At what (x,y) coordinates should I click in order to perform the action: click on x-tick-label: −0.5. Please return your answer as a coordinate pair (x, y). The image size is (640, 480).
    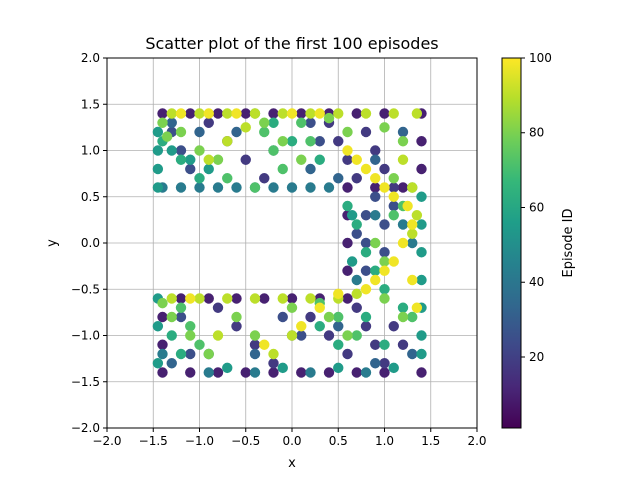
    Looking at the image, I should click on (245, 441).